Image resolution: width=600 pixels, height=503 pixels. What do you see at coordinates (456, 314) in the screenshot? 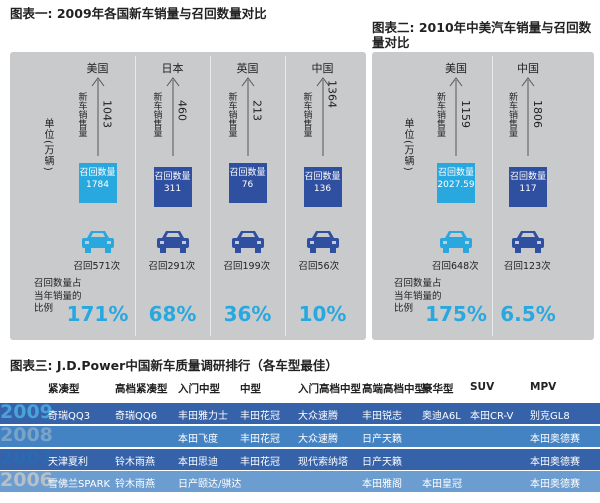
I see `ratio-percent: 175%` at bounding box center [456, 314].